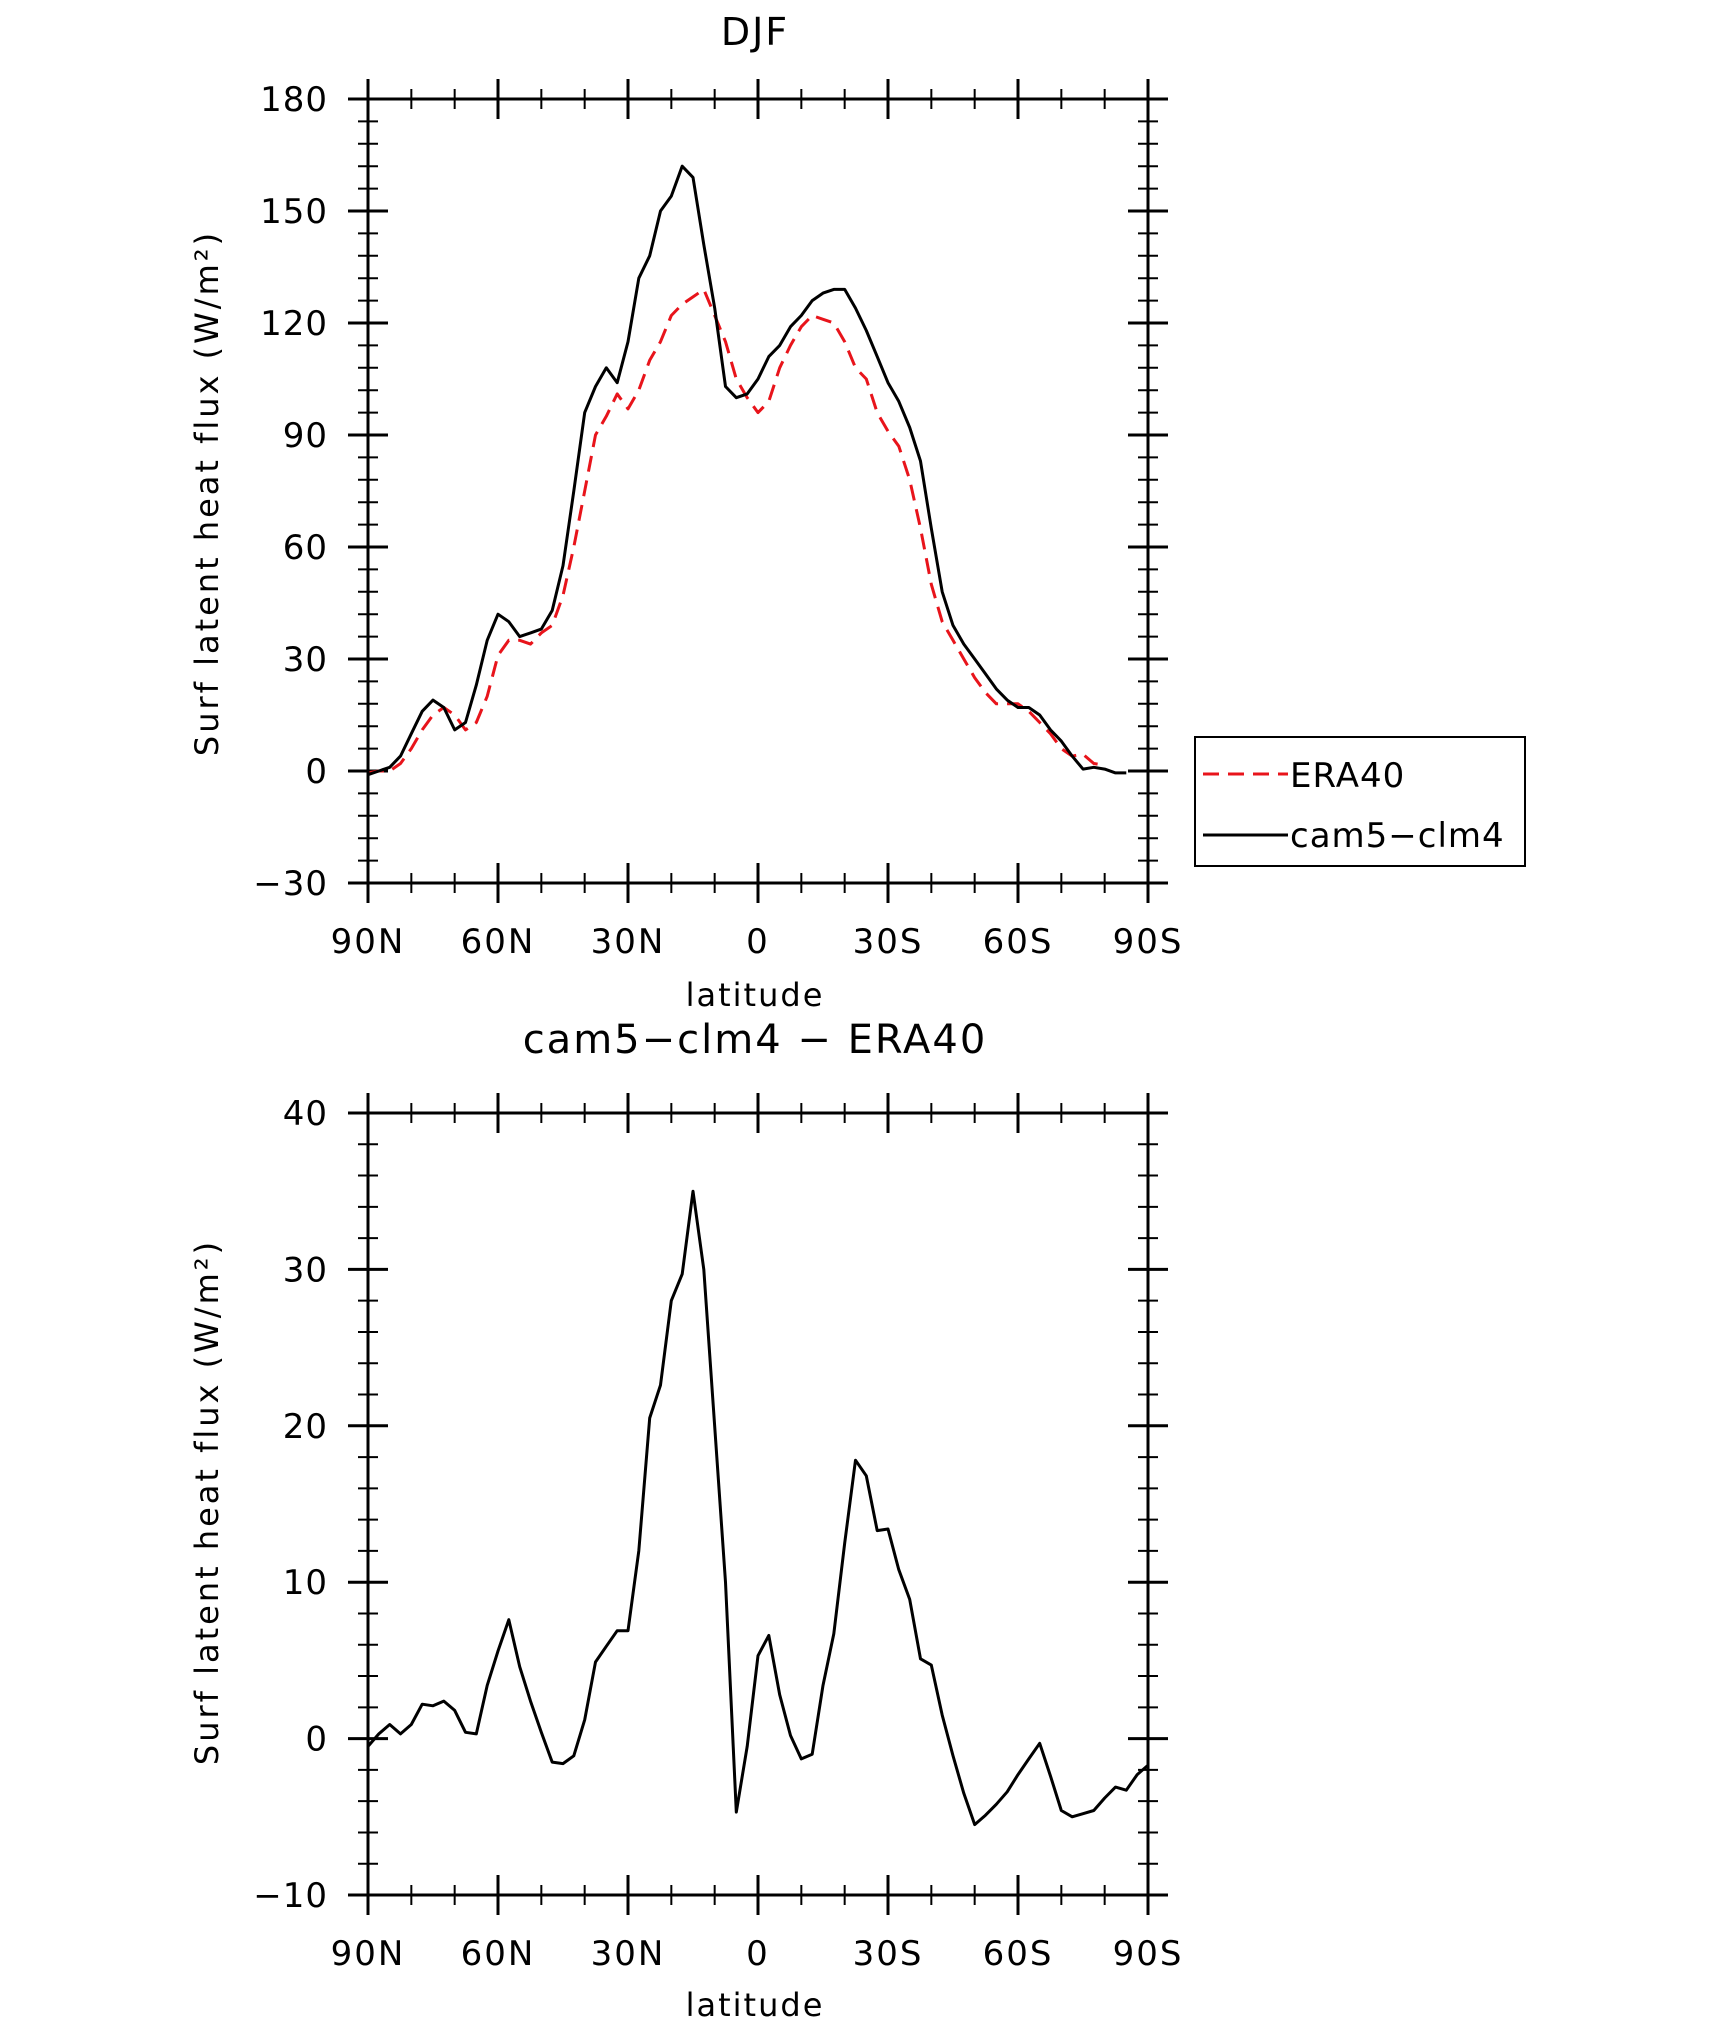 This screenshot has height=2021, width=1710. Describe the element at coordinates (290, 884) in the screenshot. I see `y-tick-label: −30` at that location.